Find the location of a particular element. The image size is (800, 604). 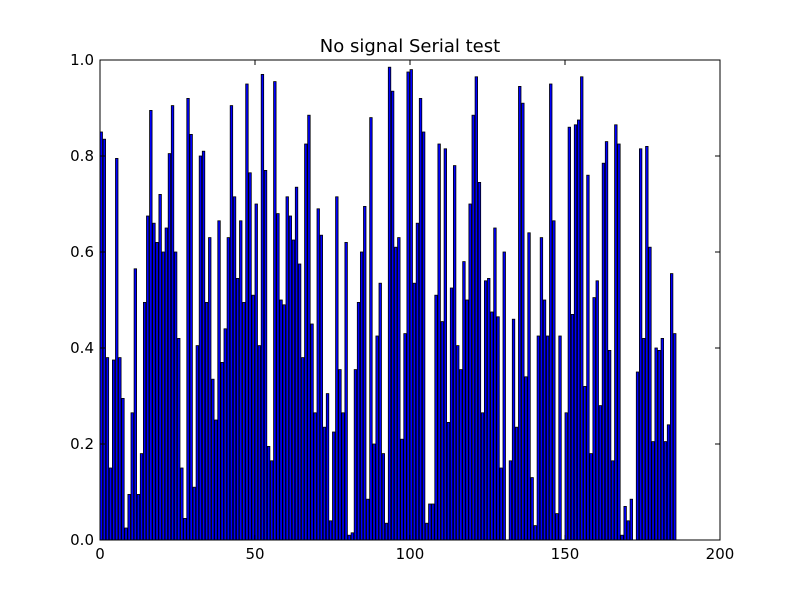

x-tick-label: 200 is located at coordinates (720, 554).